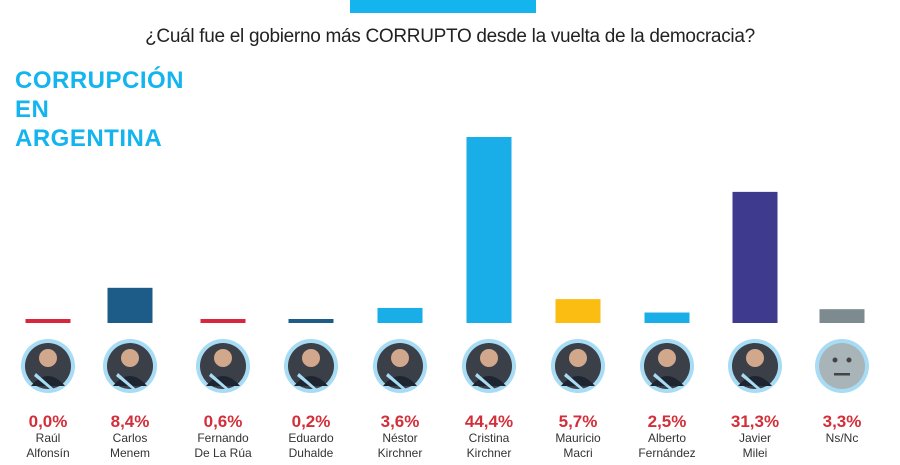 Image resolution: width=900 pixels, height=465 pixels. I want to click on top-accent-bar, so click(443, 6).